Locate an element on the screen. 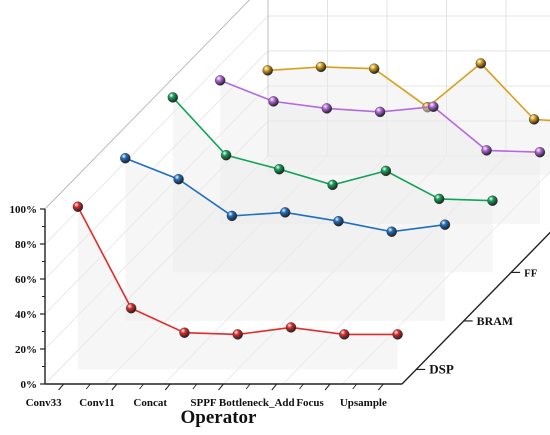  series-label: FF is located at coordinates (531, 273).